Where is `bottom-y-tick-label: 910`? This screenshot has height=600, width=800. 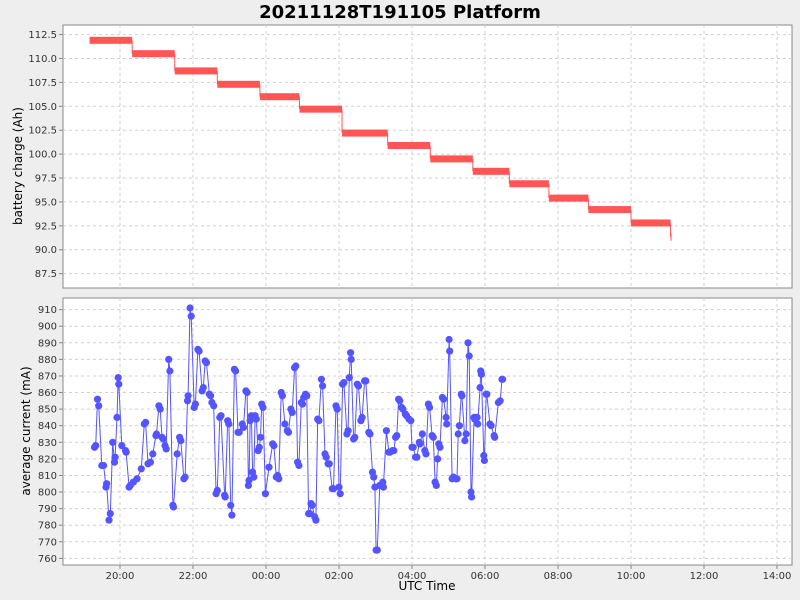
bottom-y-tick-label: 910 is located at coordinates (47, 310).